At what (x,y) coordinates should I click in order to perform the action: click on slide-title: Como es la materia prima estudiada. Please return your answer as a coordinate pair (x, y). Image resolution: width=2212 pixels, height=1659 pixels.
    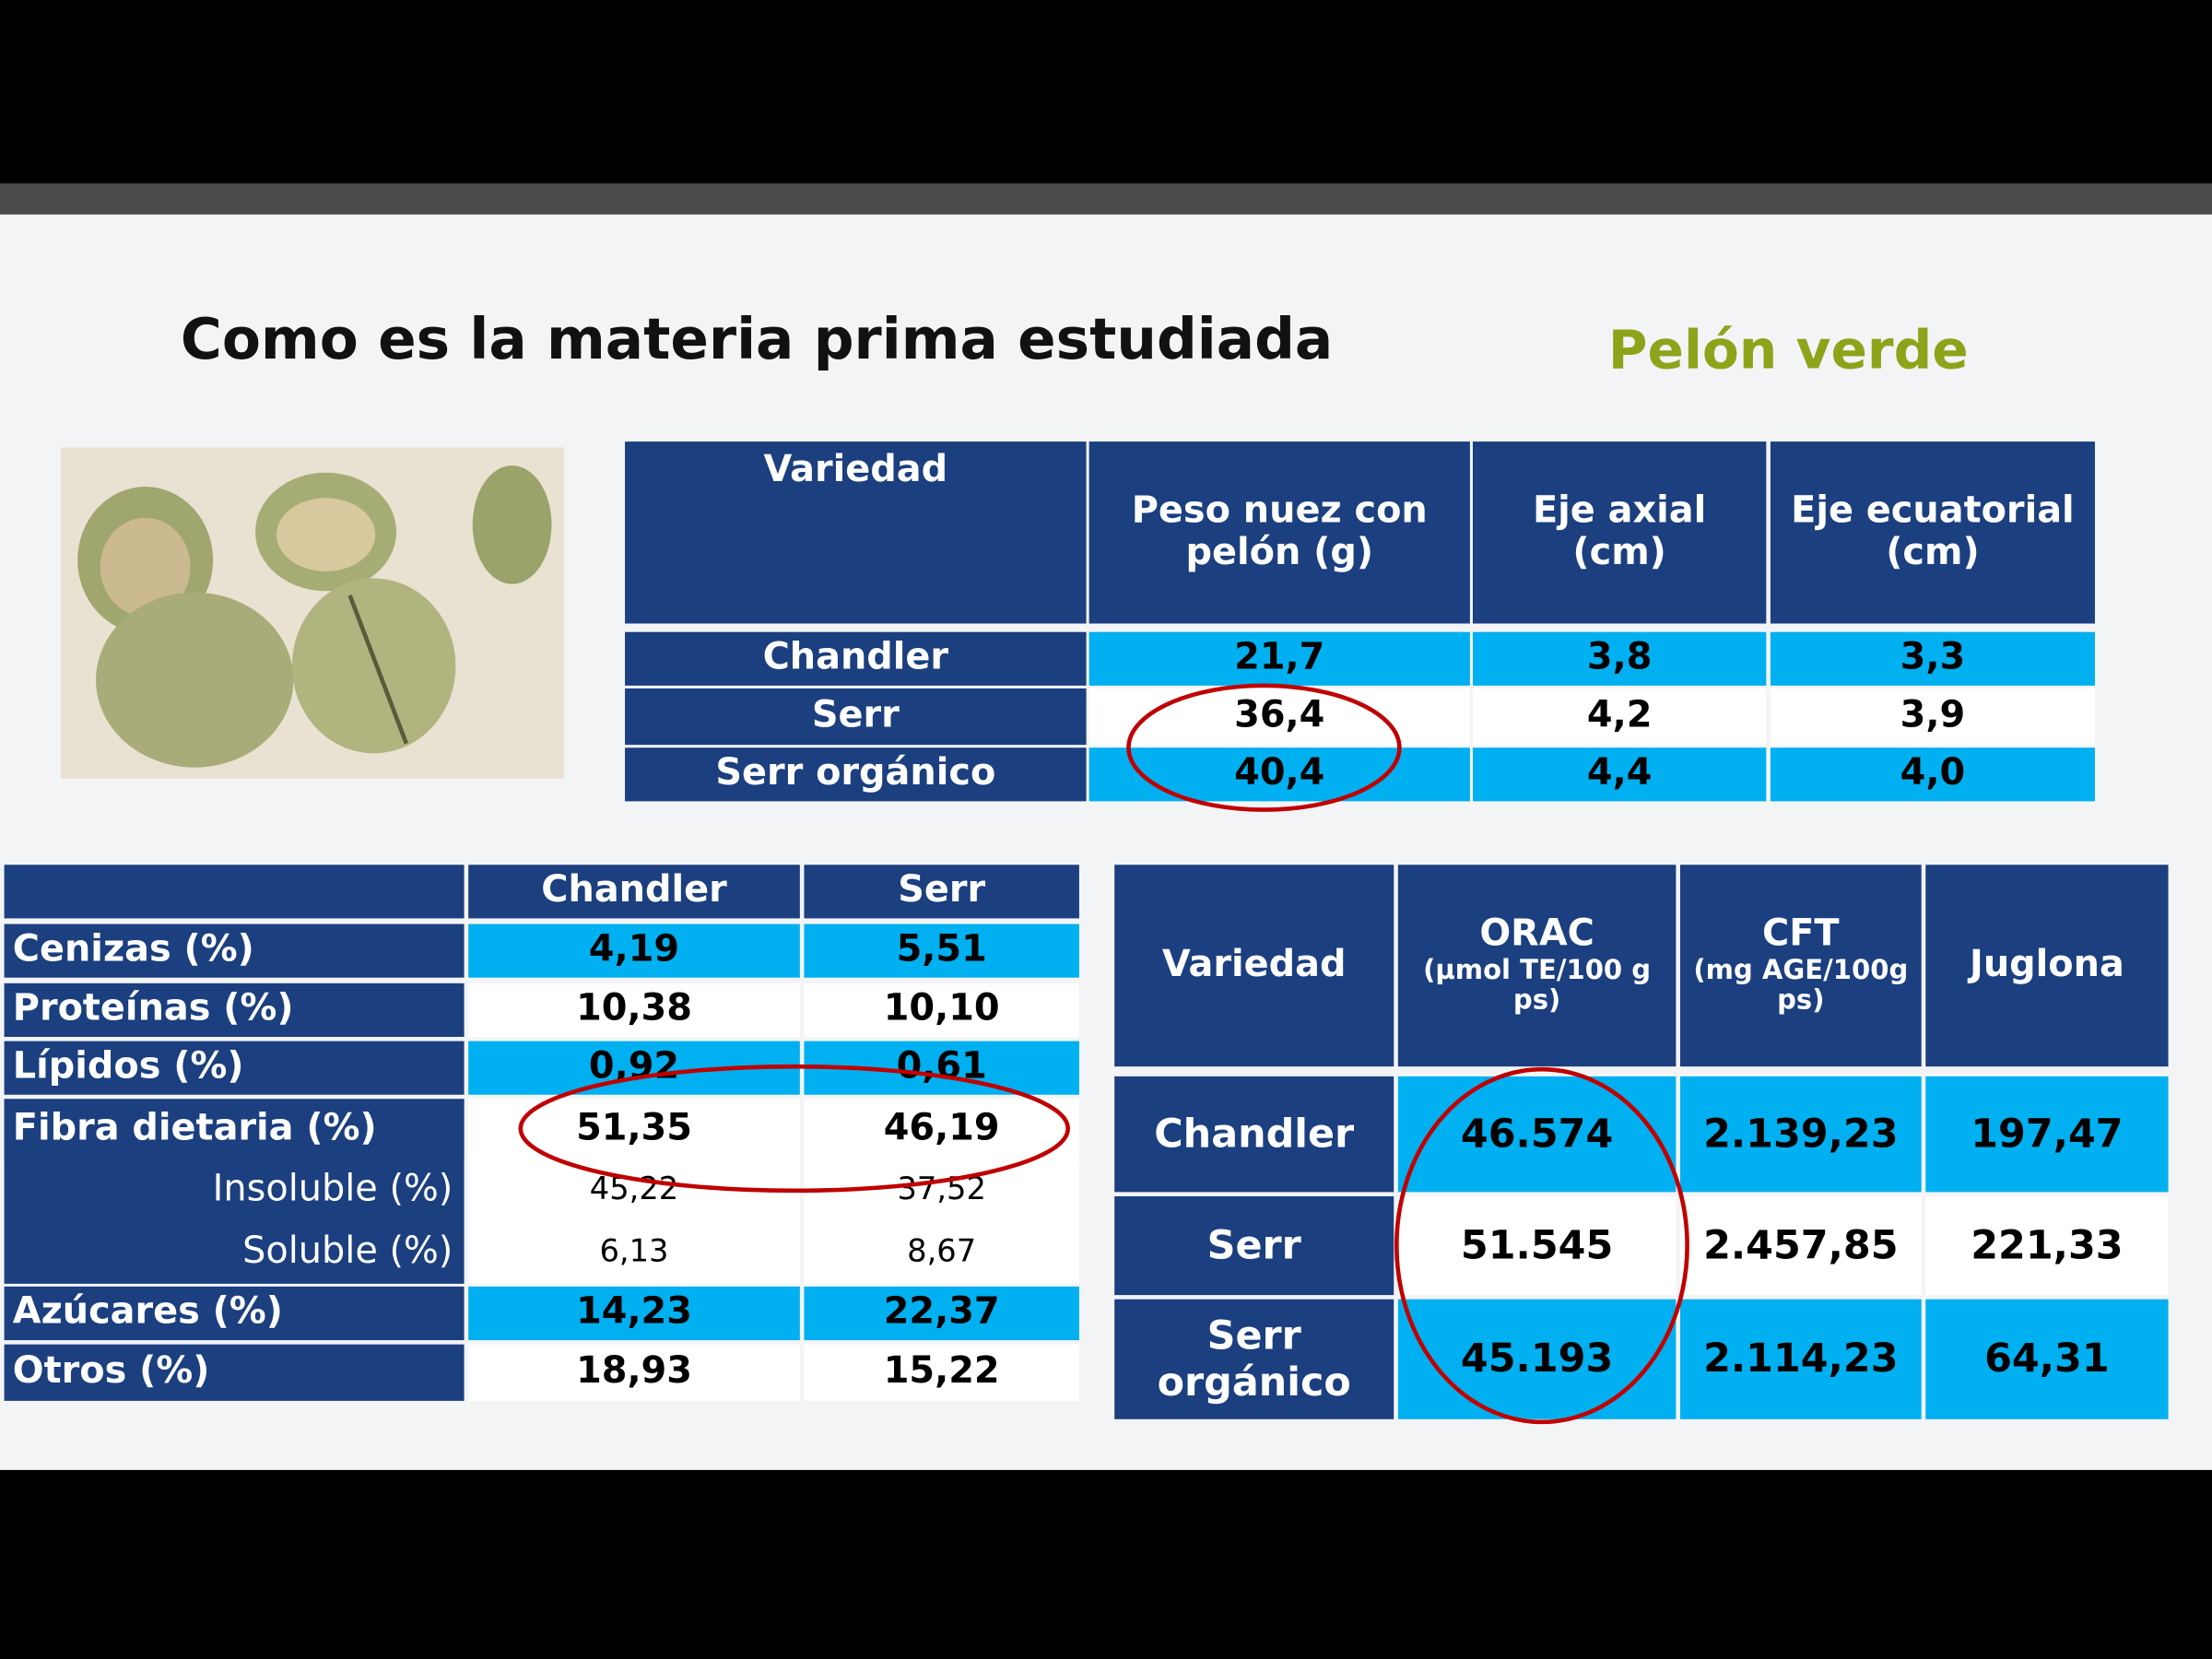
    Looking at the image, I should click on (757, 340).